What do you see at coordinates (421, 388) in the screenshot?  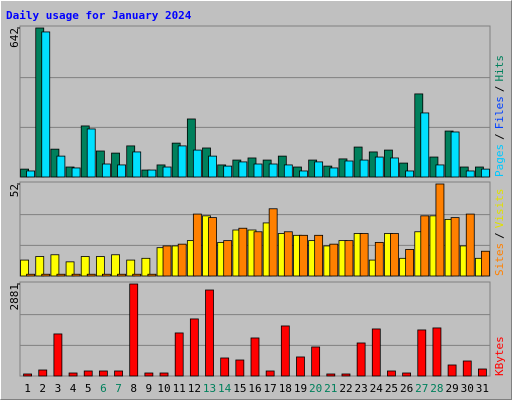 I see `x-tick-label: 27` at bounding box center [421, 388].